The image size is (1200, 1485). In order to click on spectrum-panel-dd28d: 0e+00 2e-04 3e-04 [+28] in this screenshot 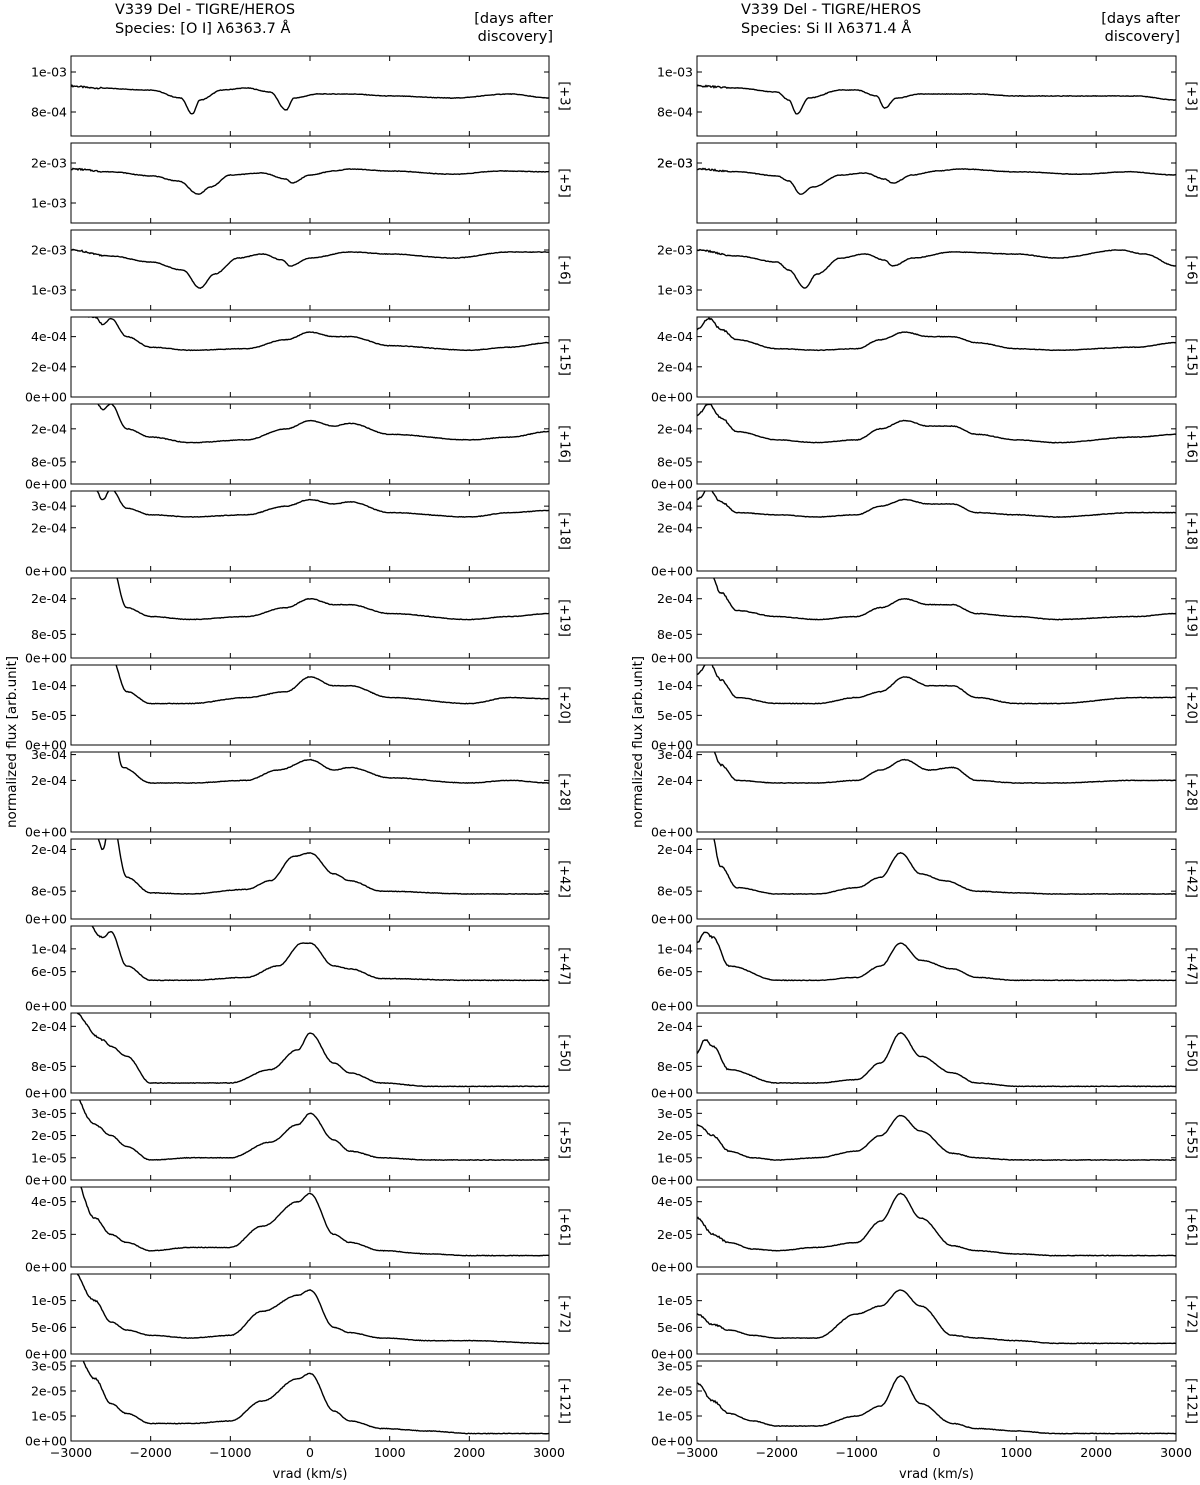, I will do `click(298, 793)`.